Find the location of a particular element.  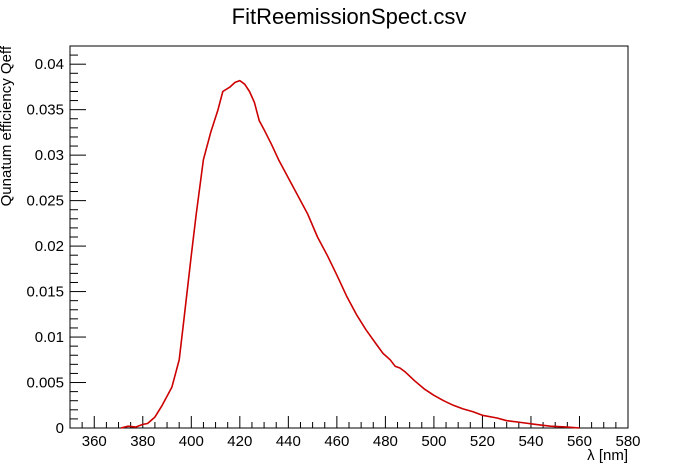

x-tick-label: 540 is located at coordinates (530, 441).